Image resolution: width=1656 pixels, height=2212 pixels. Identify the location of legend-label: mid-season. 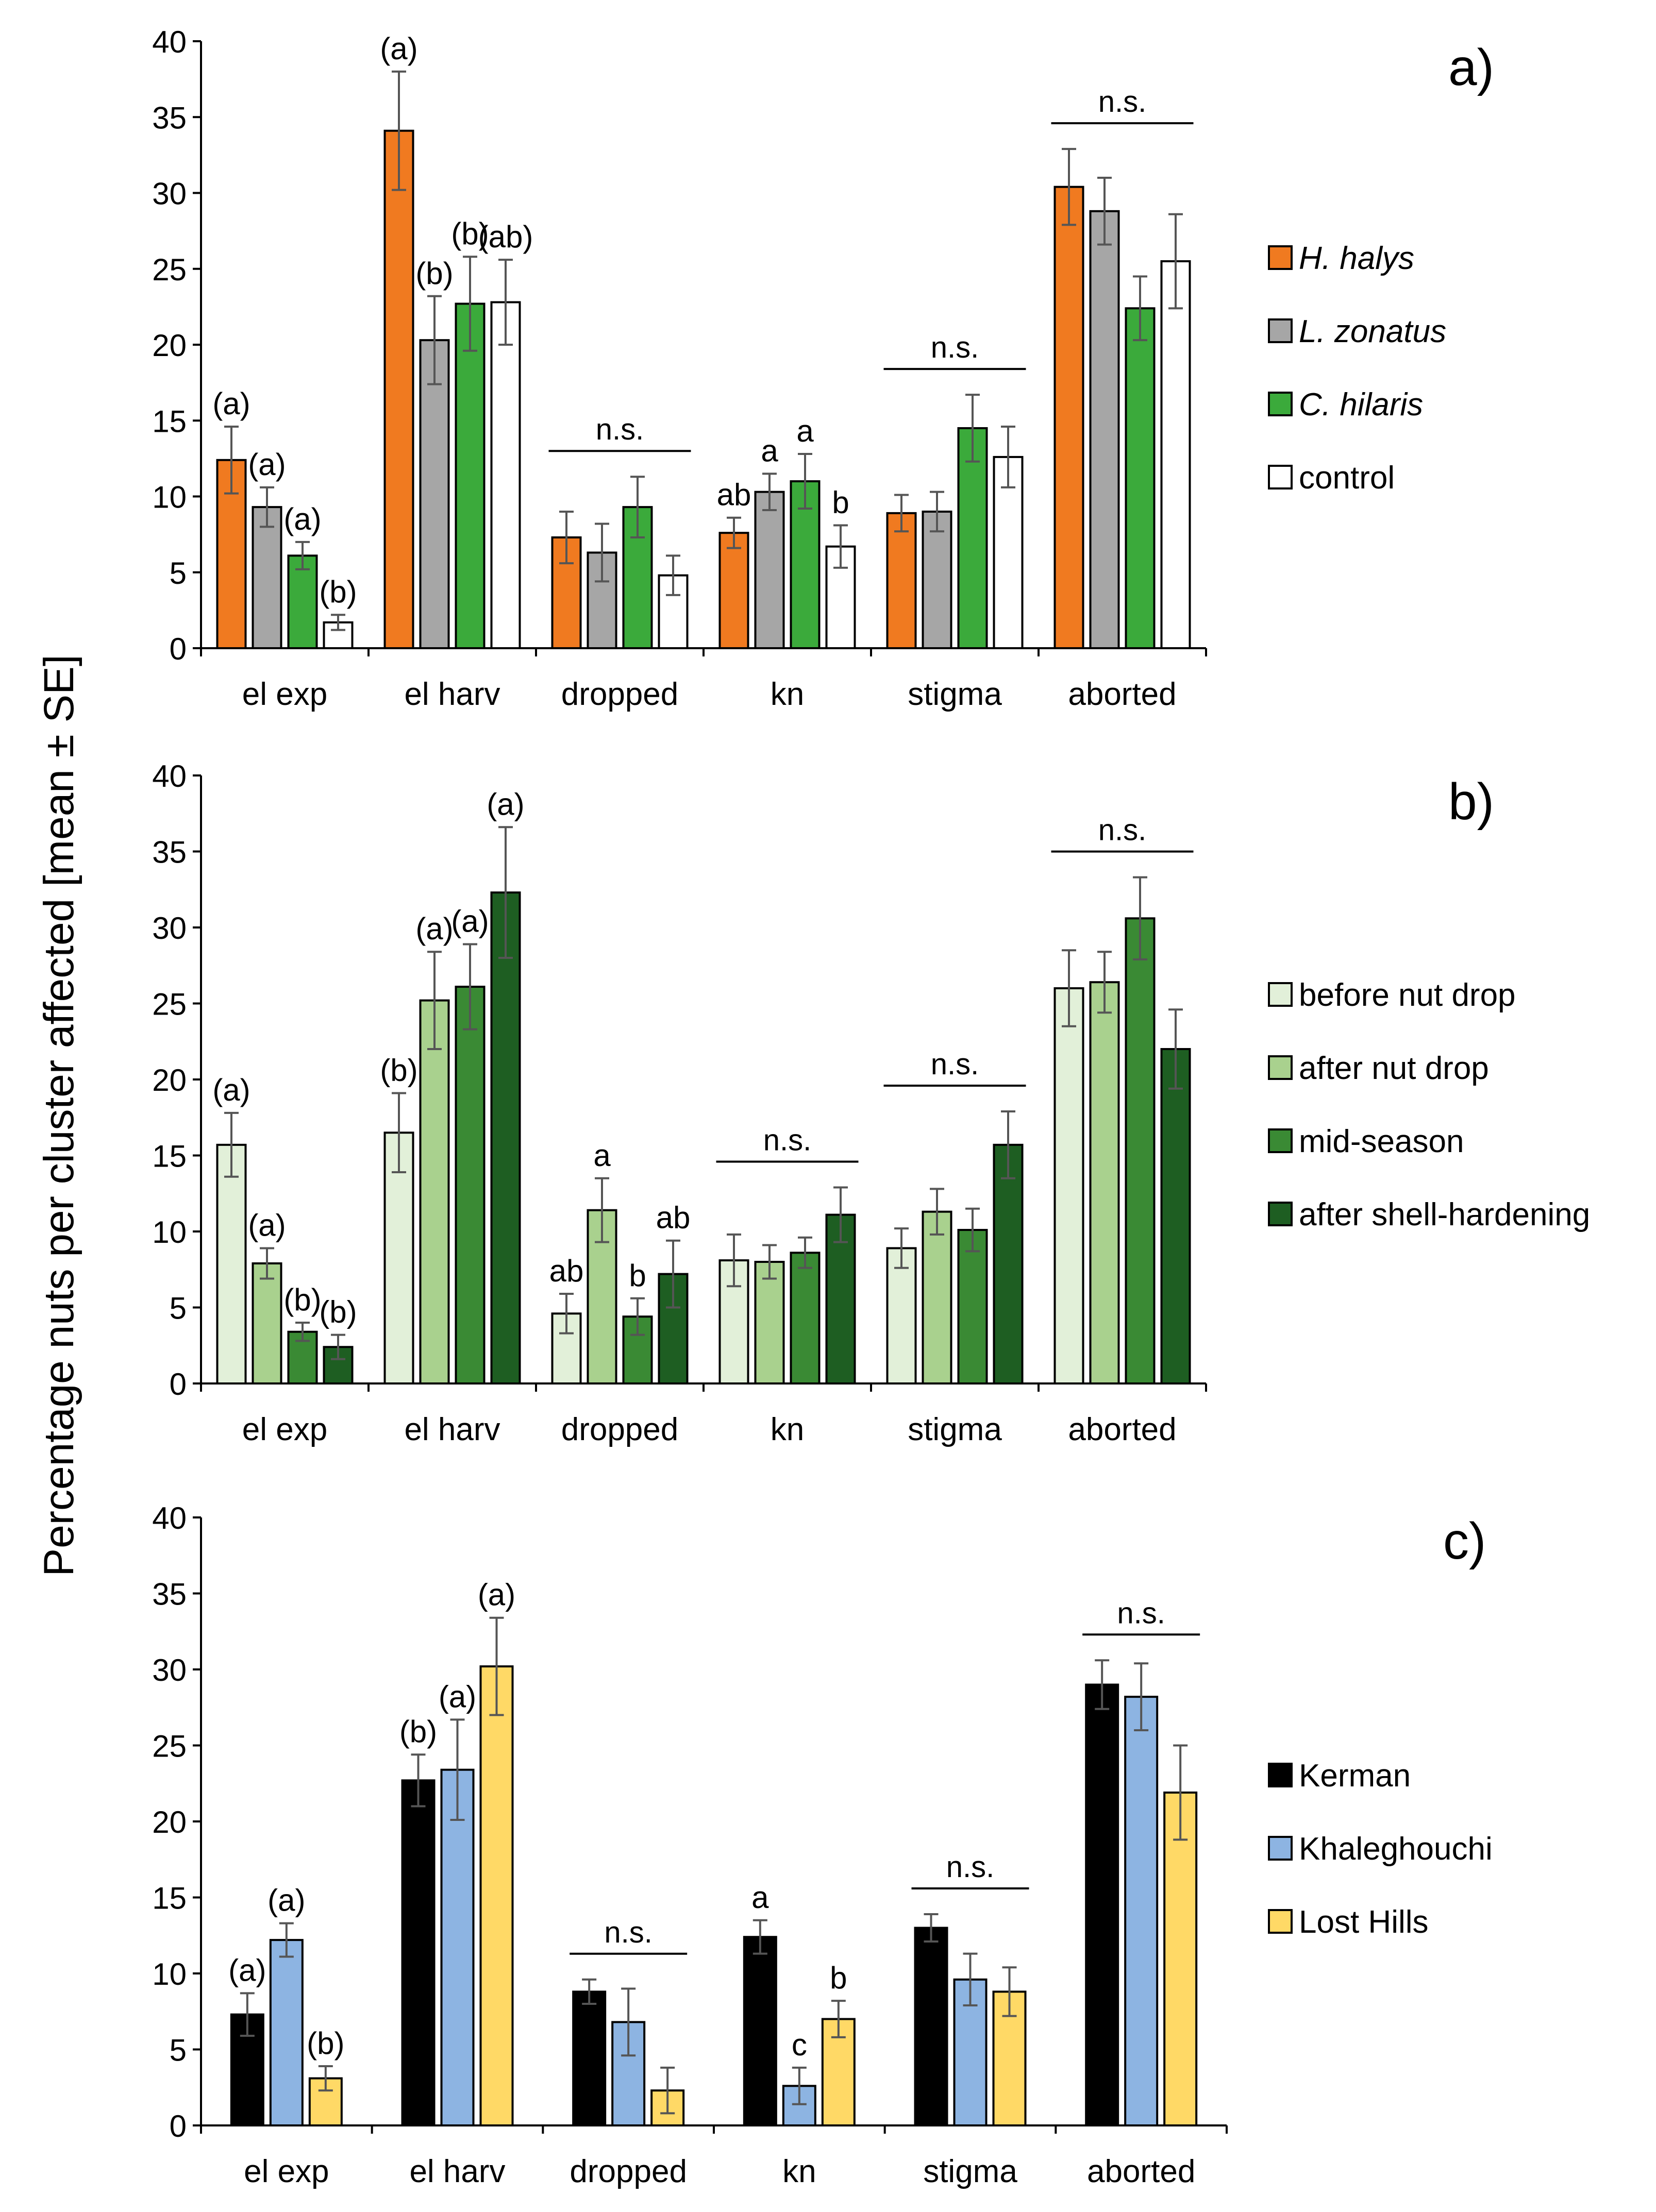
(1381, 1141).